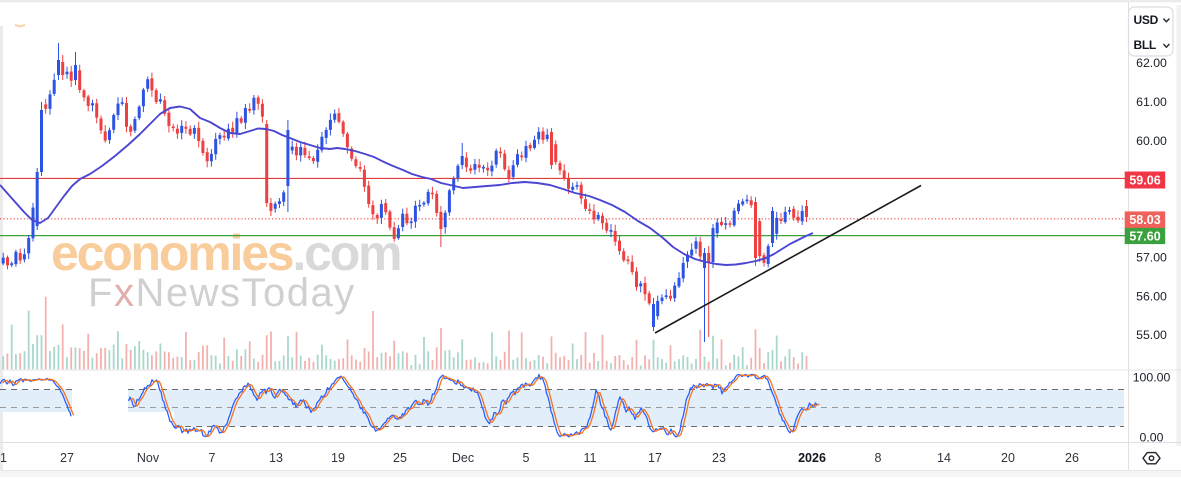  What do you see at coordinates (1151, 102) in the screenshot?
I see `svg-text: 61.00` at bounding box center [1151, 102].